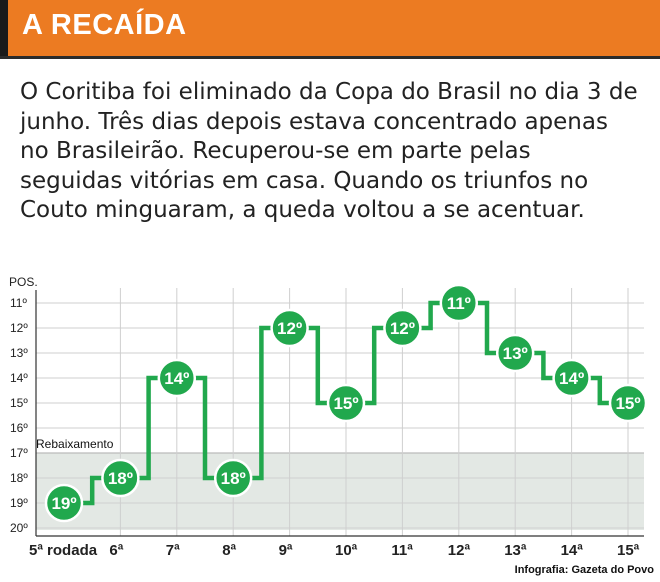  Describe the element at coordinates (23, 282) in the screenshot. I see `y-axis-label: POS.` at that location.